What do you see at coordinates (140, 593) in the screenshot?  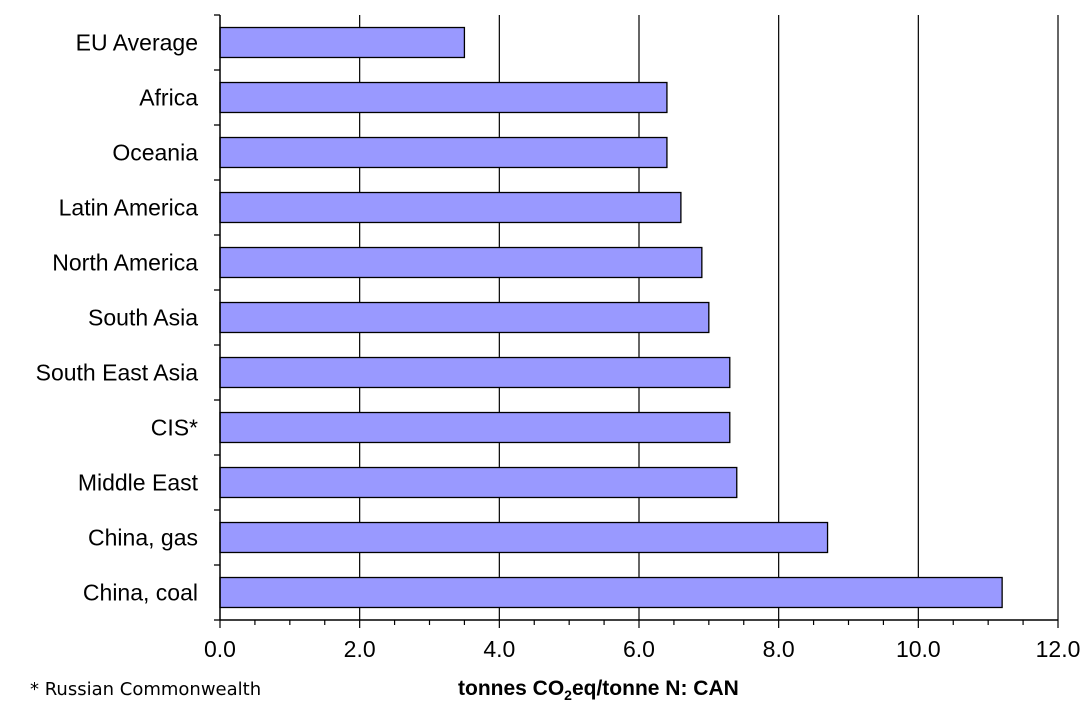 I see `category-label: China, coal` at bounding box center [140, 593].